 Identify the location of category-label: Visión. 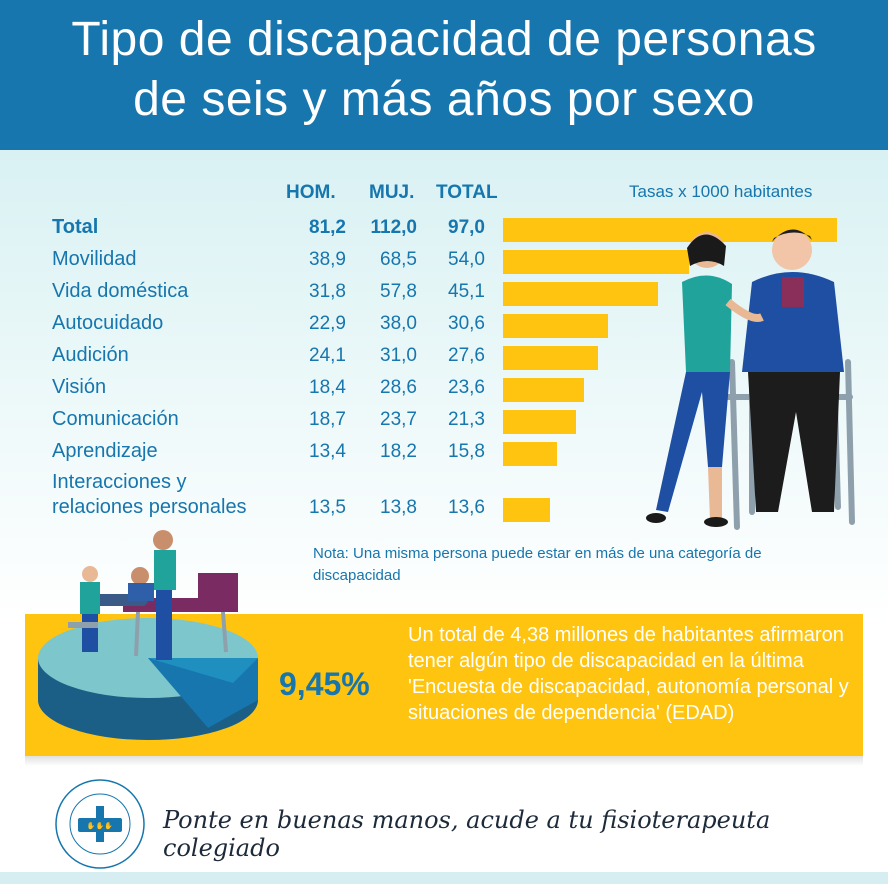
(79, 387).